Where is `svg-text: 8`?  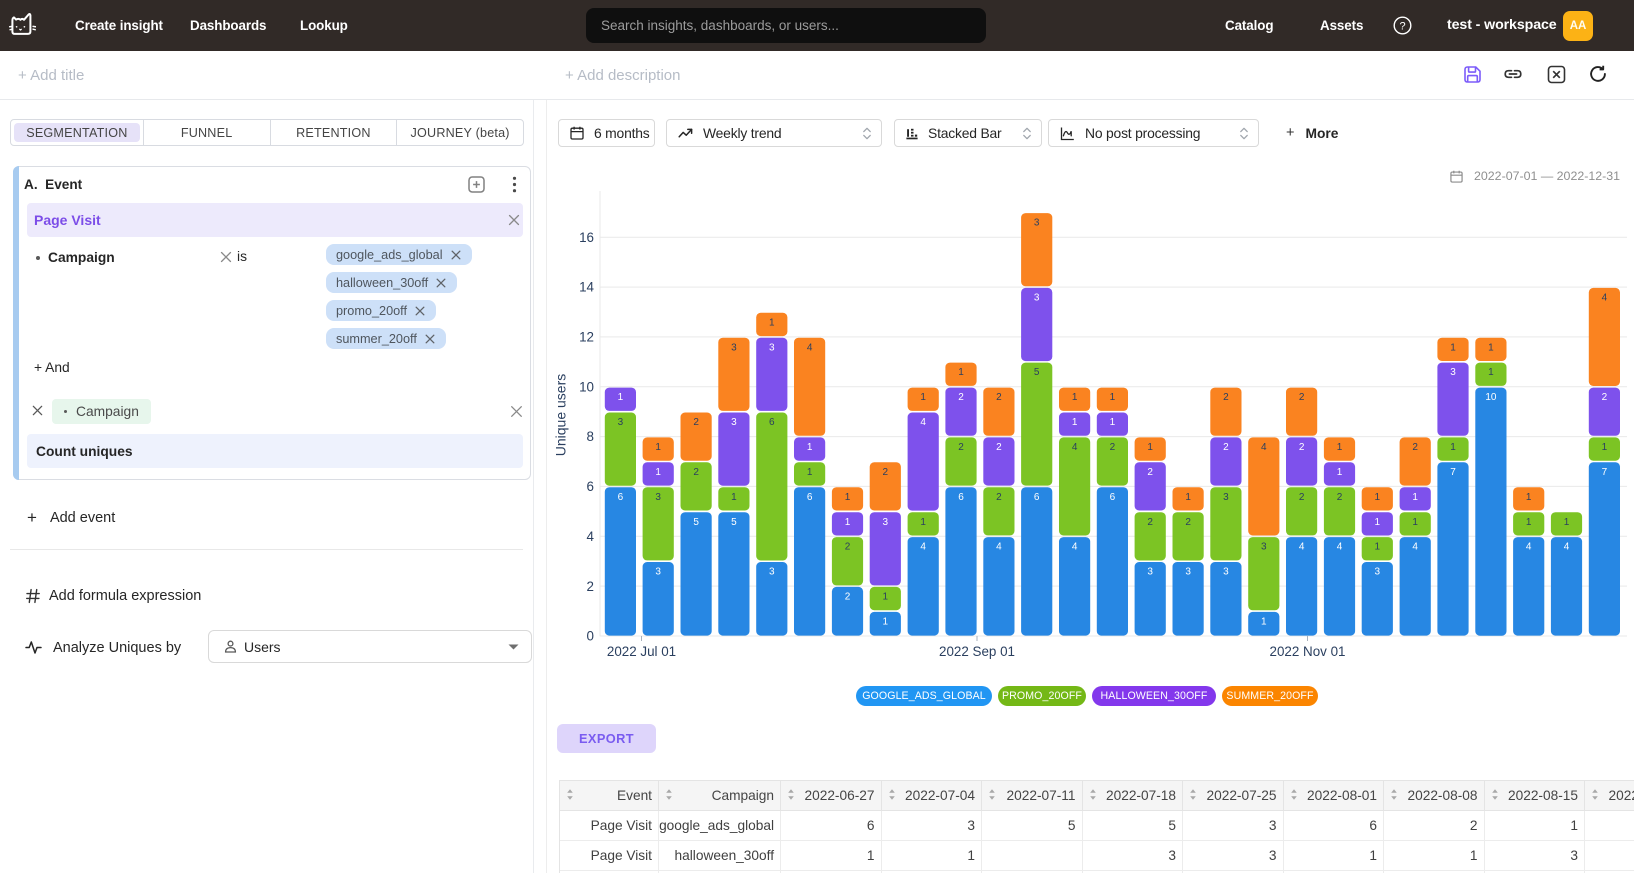
svg-text: 8 is located at coordinates (590, 436).